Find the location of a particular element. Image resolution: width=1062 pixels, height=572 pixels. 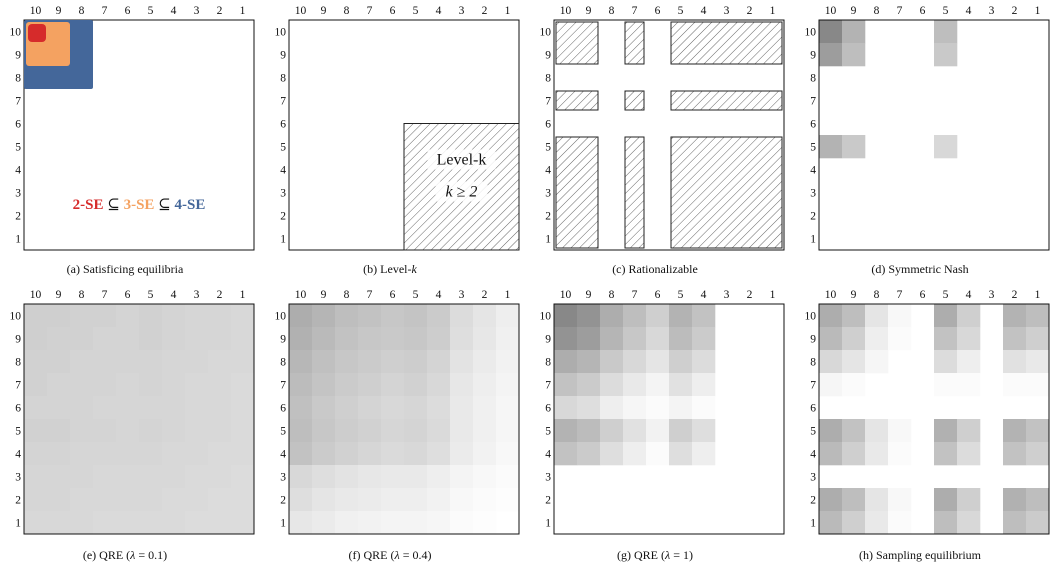

grid-e: 10 9 8 7 6 5 4 3 2 1 10 9 8 7 6 5 4 3 2 1 is located at coordinates (132, 412).